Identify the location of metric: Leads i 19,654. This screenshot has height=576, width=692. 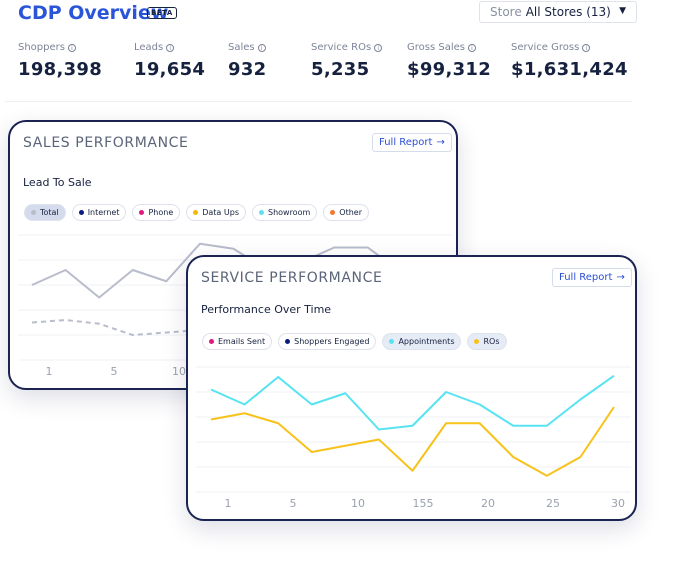
(169, 61).